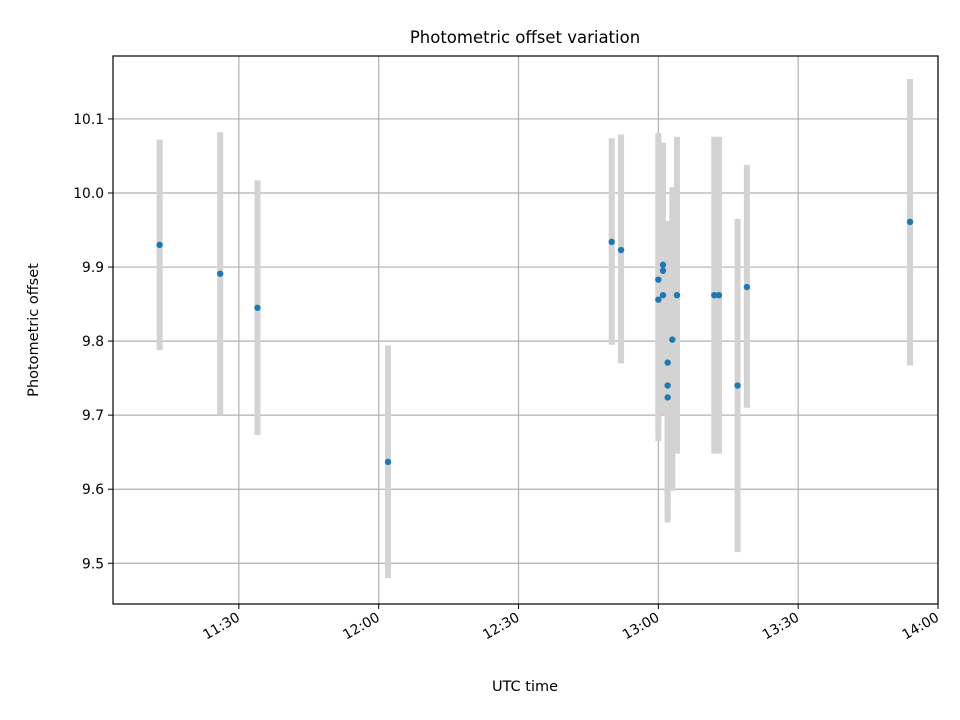 The image size is (960, 720). I want to click on y-axis-ticks: 9.5 9.6 9.7 9.8 9.9 10.0 10.1, so click(93, 342).